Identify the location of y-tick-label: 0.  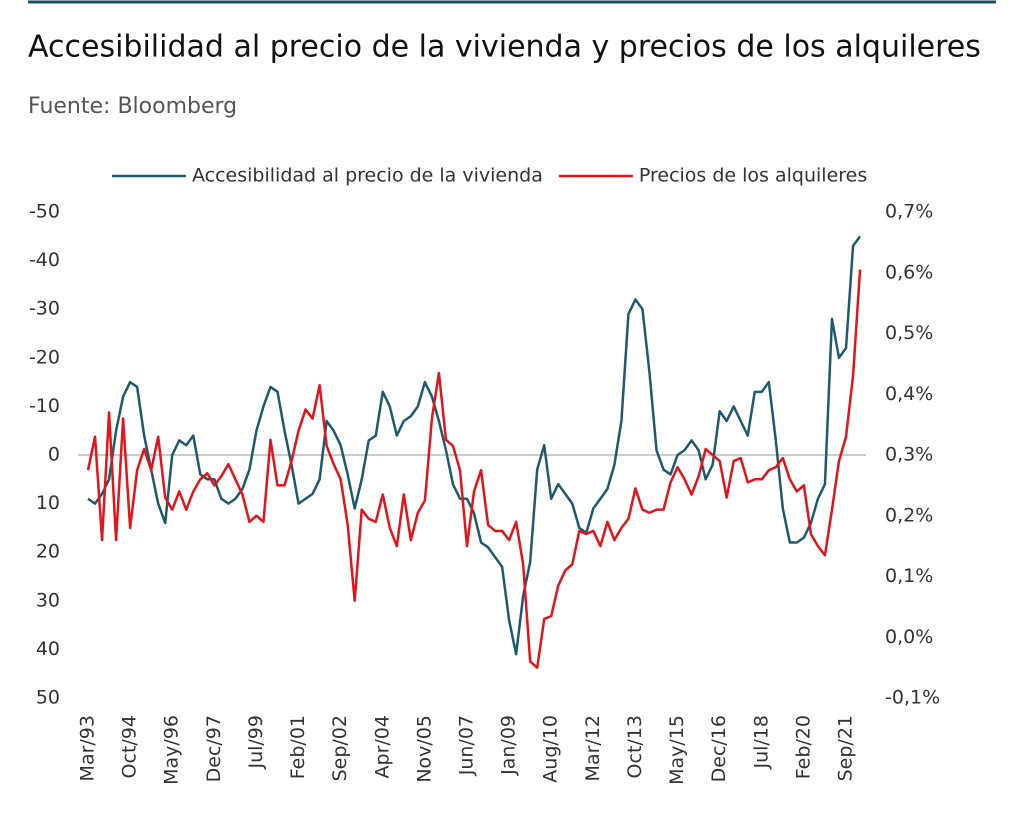
(54, 455).